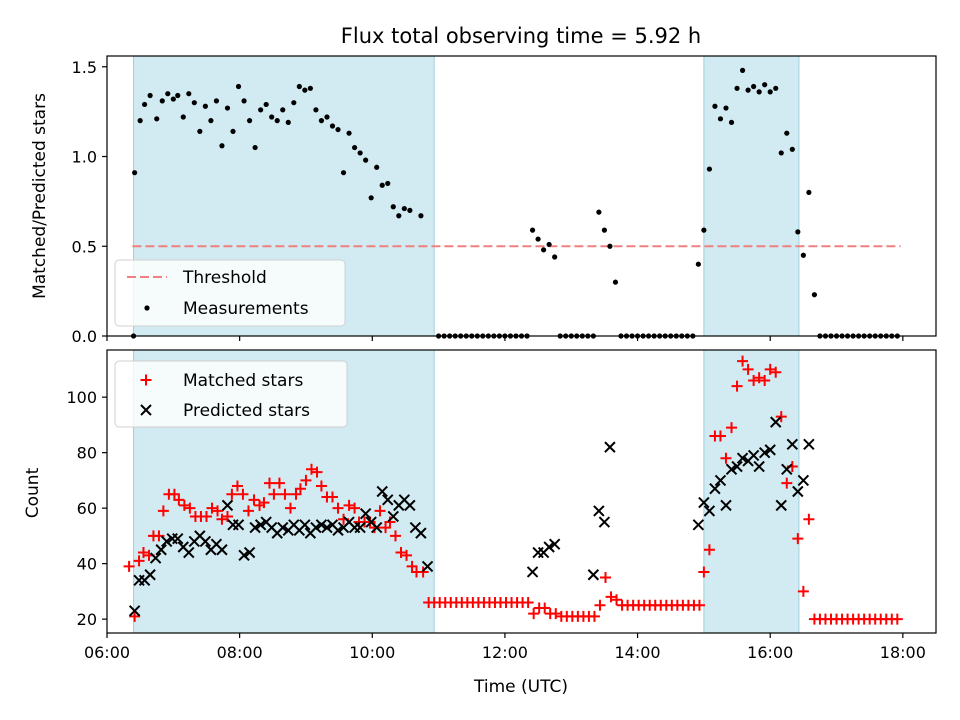  What do you see at coordinates (87, 619) in the screenshot?
I see `bottom-y-tick-label: 20` at bounding box center [87, 619].